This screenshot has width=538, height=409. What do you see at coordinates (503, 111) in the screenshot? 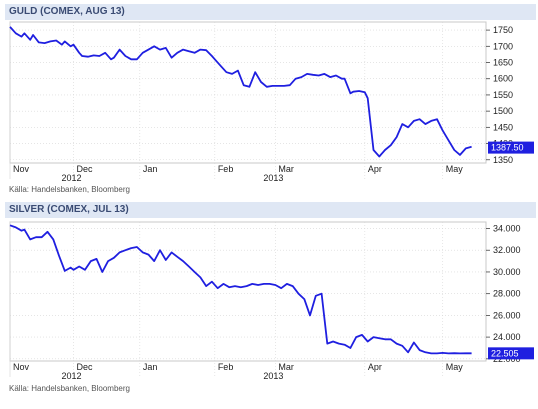
I see `gold-ytick-label: 1500` at bounding box center [503, 111].